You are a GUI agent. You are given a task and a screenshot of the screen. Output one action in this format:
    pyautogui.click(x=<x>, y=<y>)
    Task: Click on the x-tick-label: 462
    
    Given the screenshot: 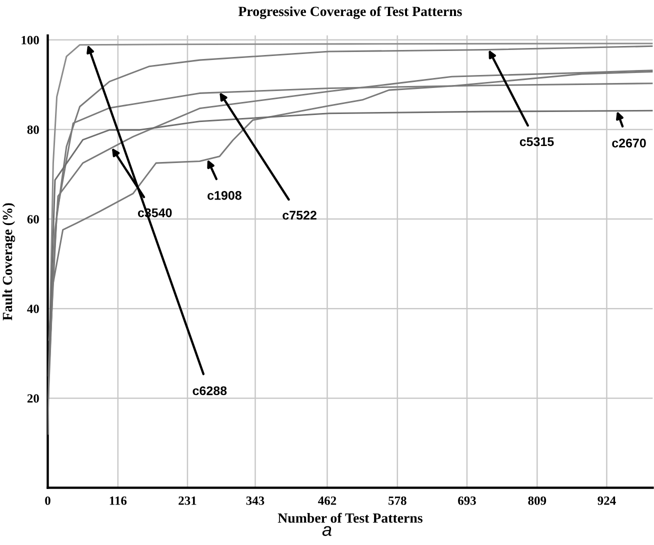 What is the action you would take?
    pyautogui.click(x=327, y=500)
    